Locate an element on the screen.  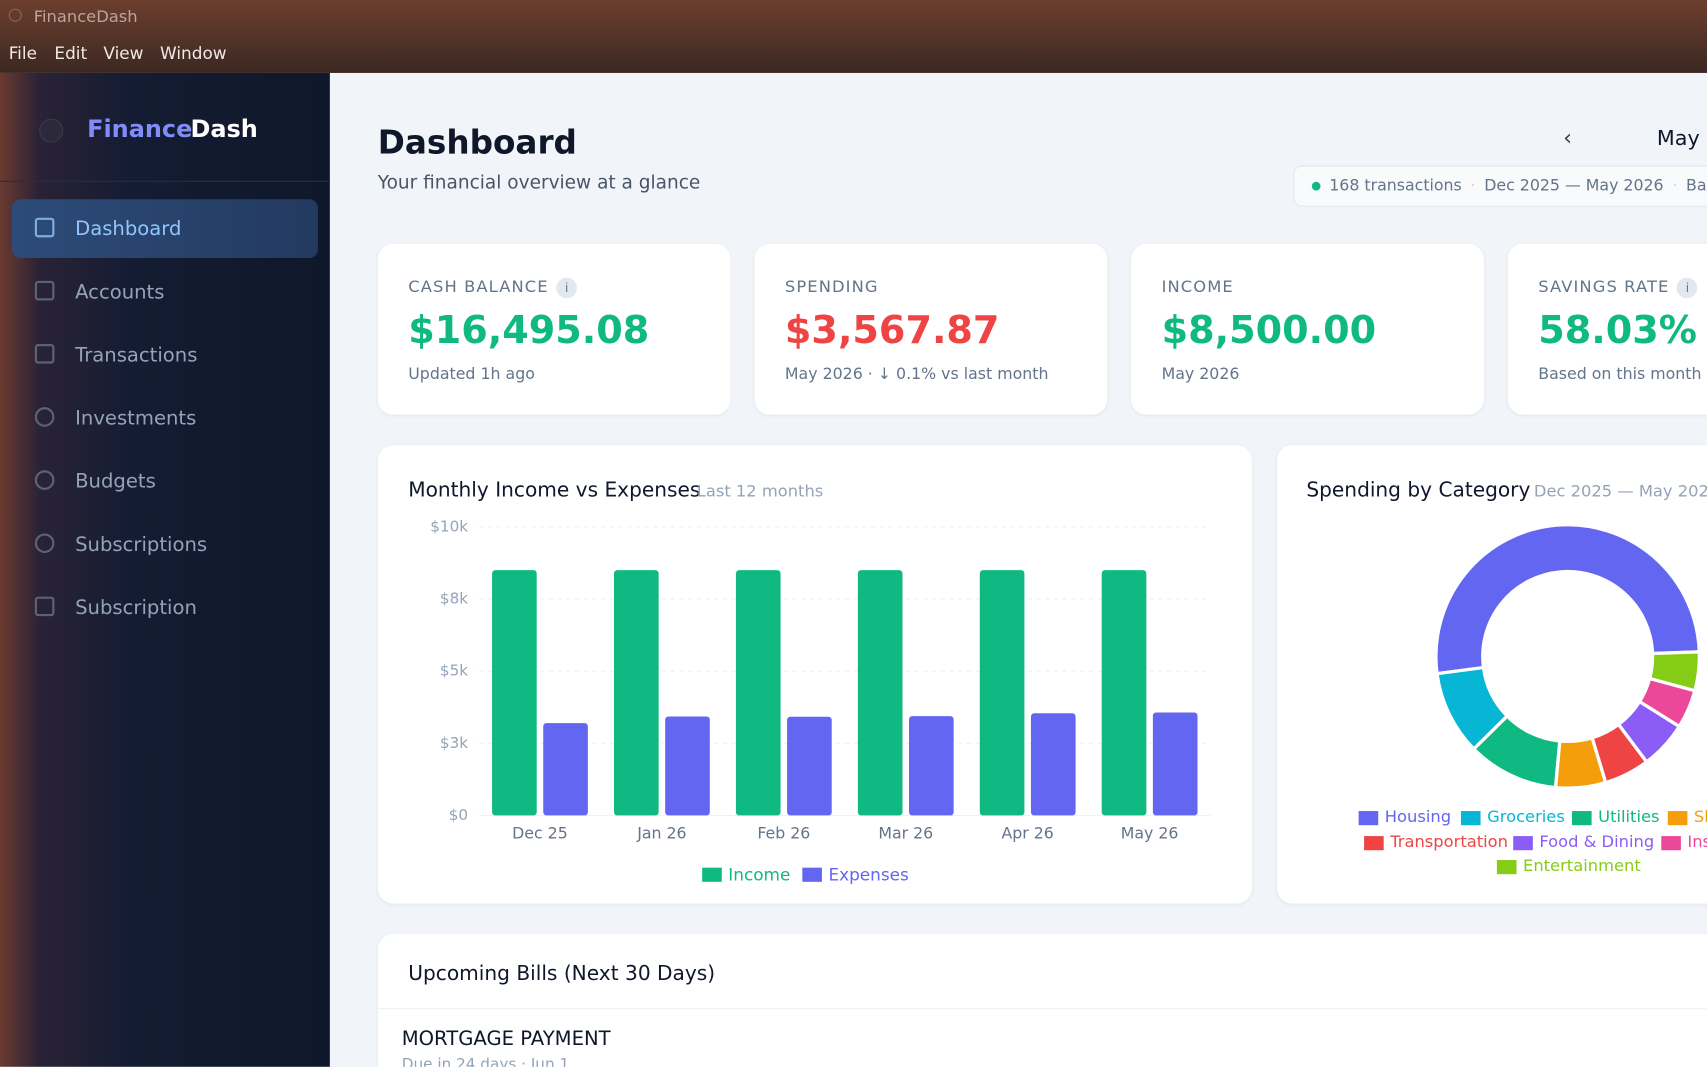
card-note: Based on this month is located at coordinates (1620, 374).